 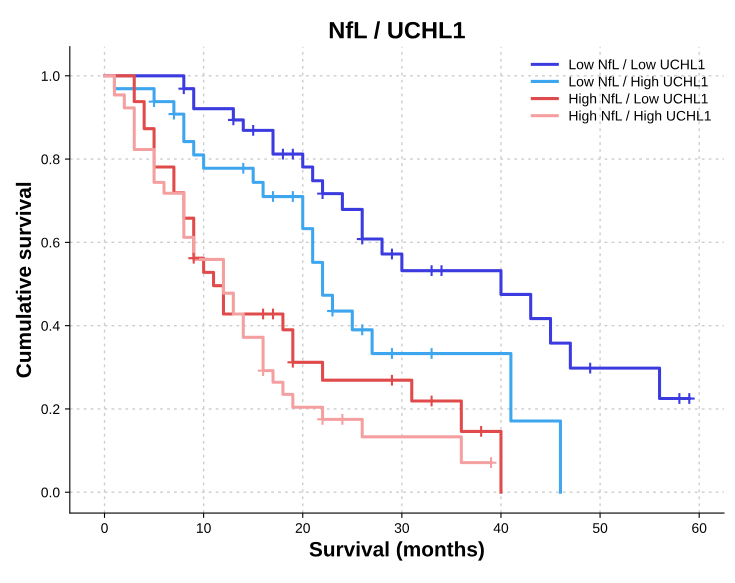 What do you see at coordinates (203, 528) in the screenshot?
I see `x-tick-label: 10` at bounding box center [203, 528].